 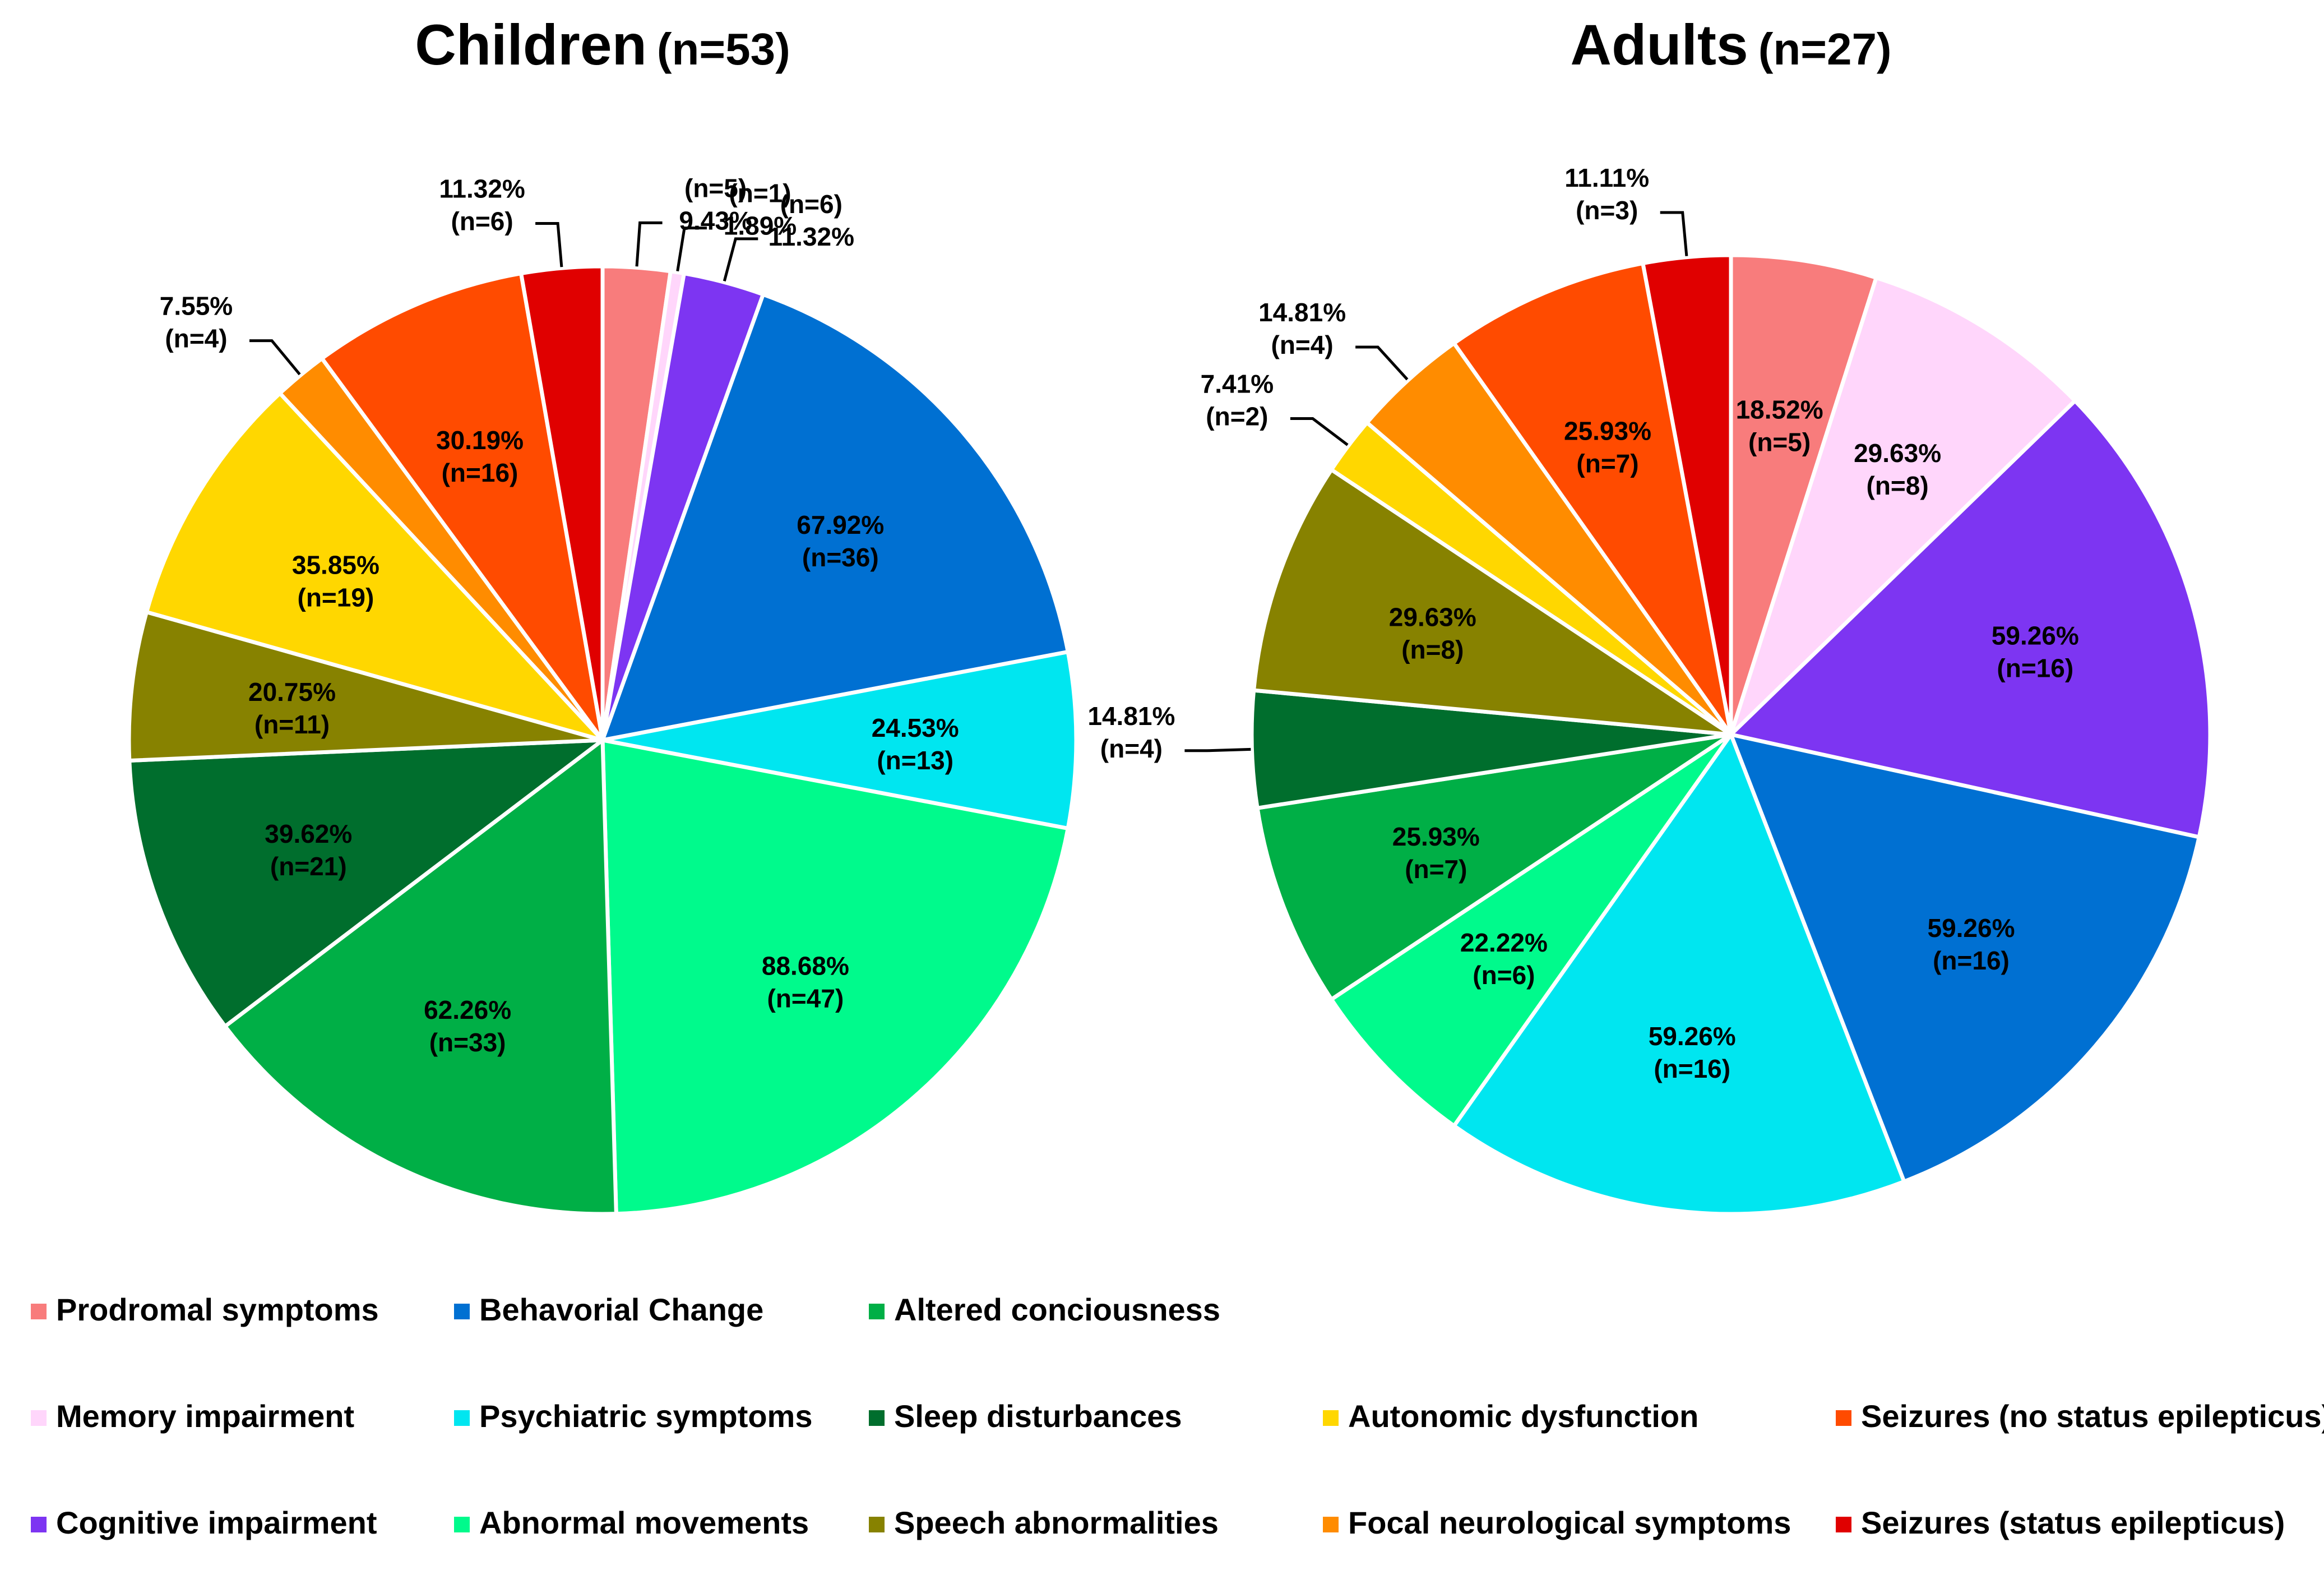 I want to click on children-slice-sleep, so click(x=366, y=883).